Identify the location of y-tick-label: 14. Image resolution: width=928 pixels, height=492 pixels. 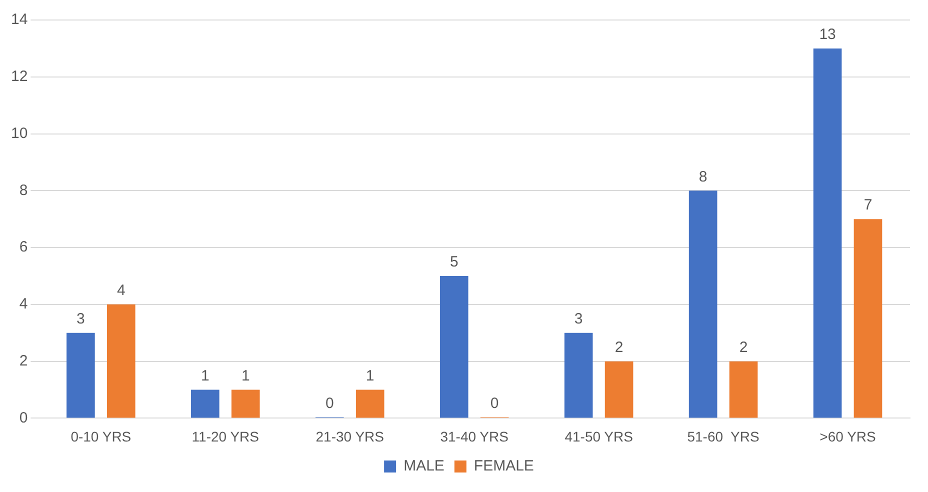
(19, 19).